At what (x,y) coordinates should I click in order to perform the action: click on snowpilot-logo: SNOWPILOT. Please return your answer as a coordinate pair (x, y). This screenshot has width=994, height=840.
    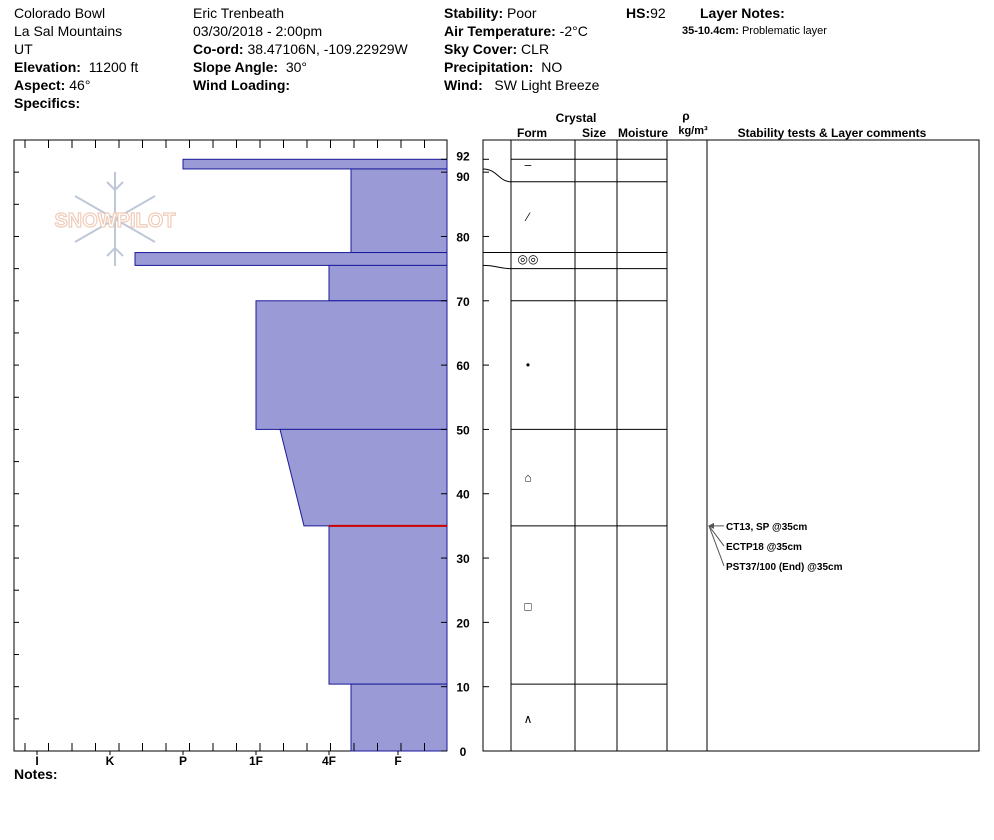
    Looking at the image, I should click on (115, 219).